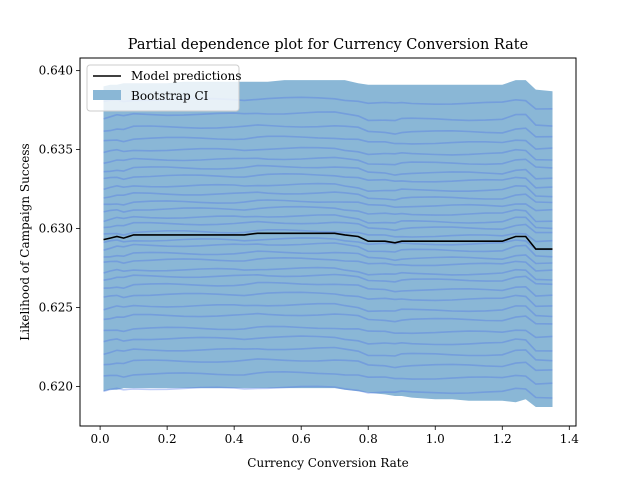  What do you see at coordinates (56, 229) in the screenshot?
I see `y-tick-label: 0.630` at bounding box center [56, 229].